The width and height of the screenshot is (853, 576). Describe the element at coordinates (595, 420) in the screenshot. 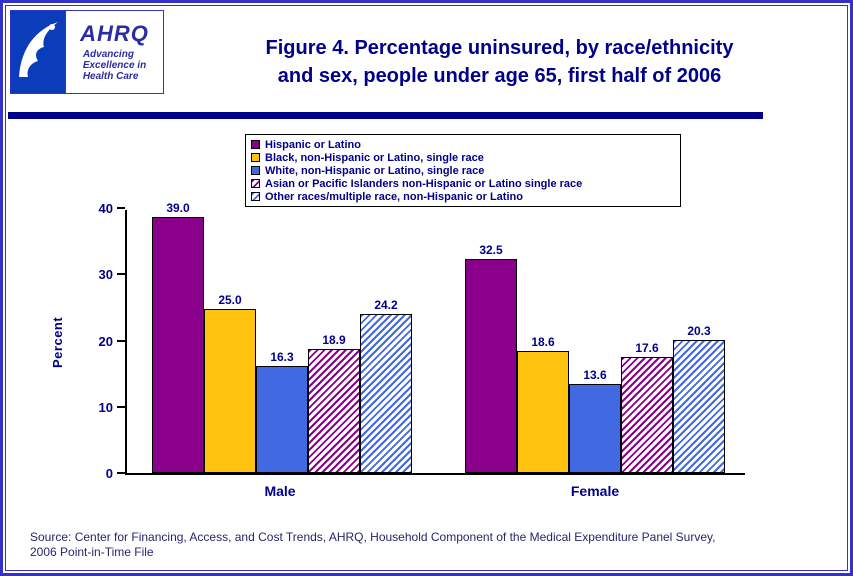

I see `bar: 13.6` at that location.